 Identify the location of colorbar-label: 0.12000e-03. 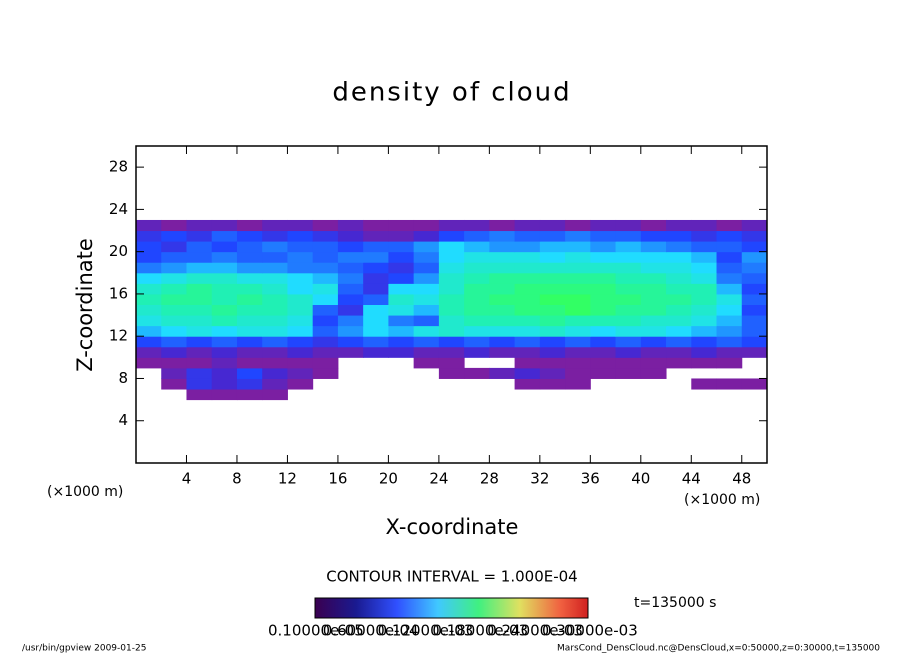
(426, 631).